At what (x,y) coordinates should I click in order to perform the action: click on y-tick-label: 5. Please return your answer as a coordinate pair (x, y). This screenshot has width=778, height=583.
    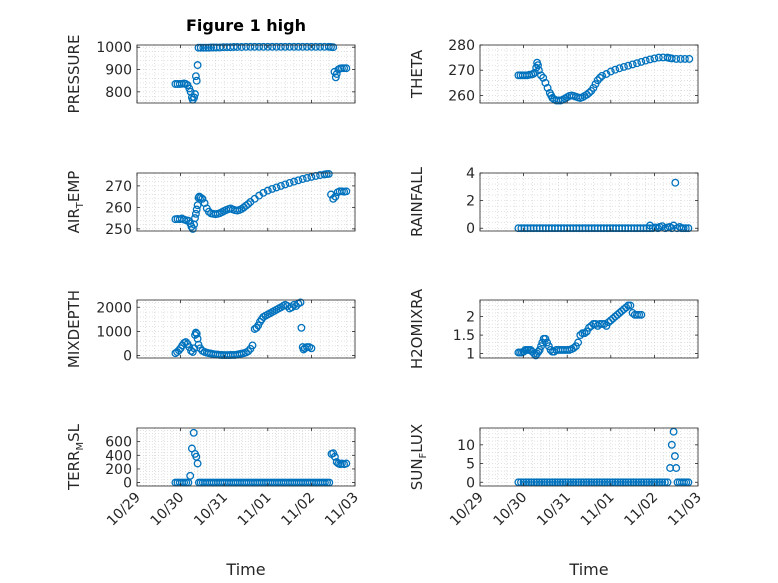
    Looking at the image, I should click on (470, 465).